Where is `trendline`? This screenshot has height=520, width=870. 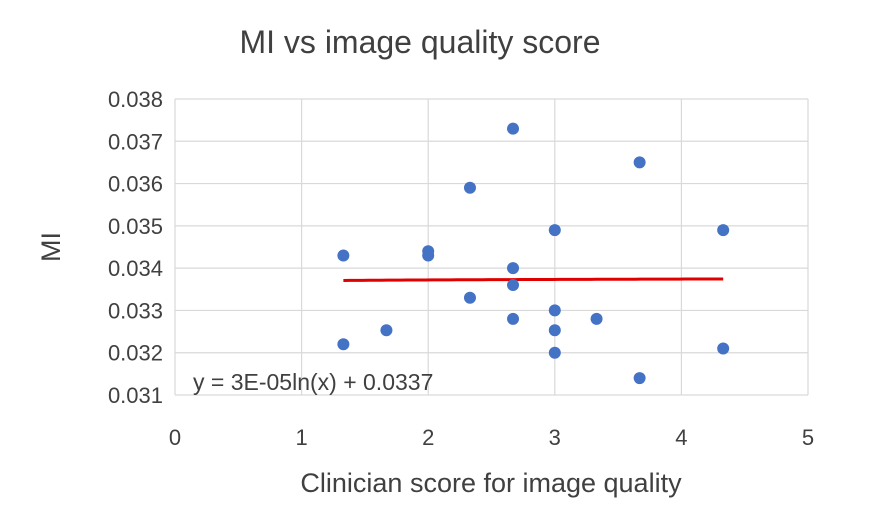 trendline is located at coordinates (533, 279).